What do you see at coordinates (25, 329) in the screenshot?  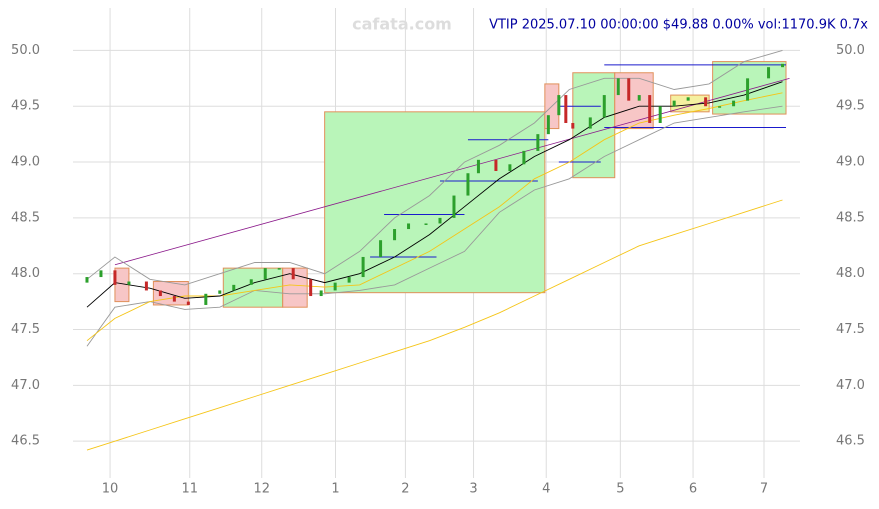 I see `y-tick-label: 47.5` at bounding box center [25, 329].